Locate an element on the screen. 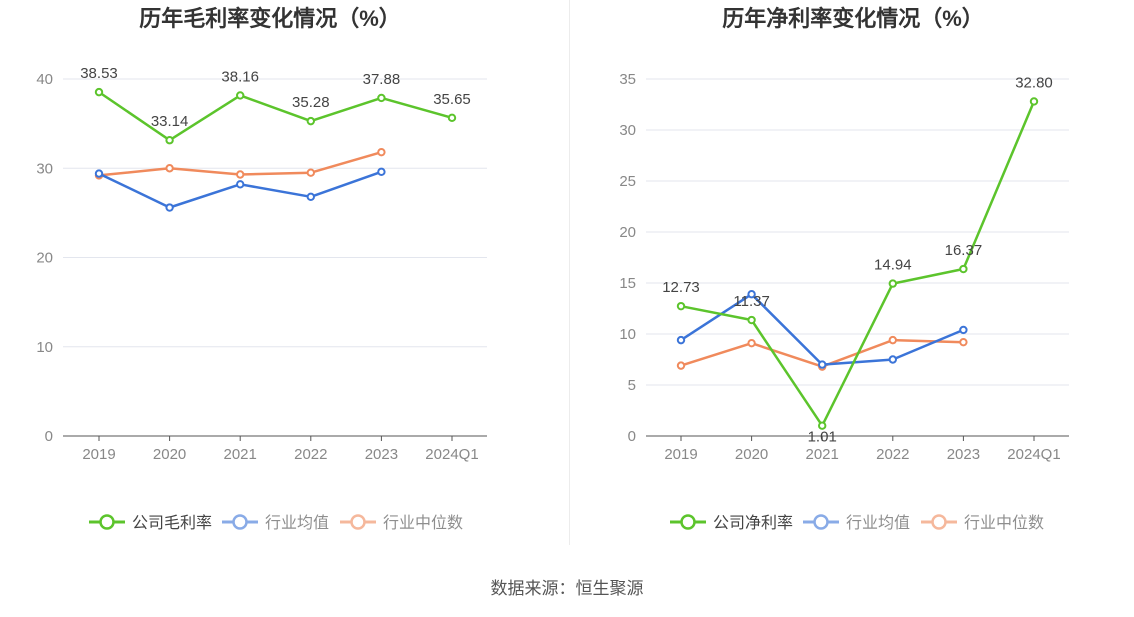 The height and width of the screenshot is (617, 1134). data-label: 16.37 is located at coordinates (964, 250).